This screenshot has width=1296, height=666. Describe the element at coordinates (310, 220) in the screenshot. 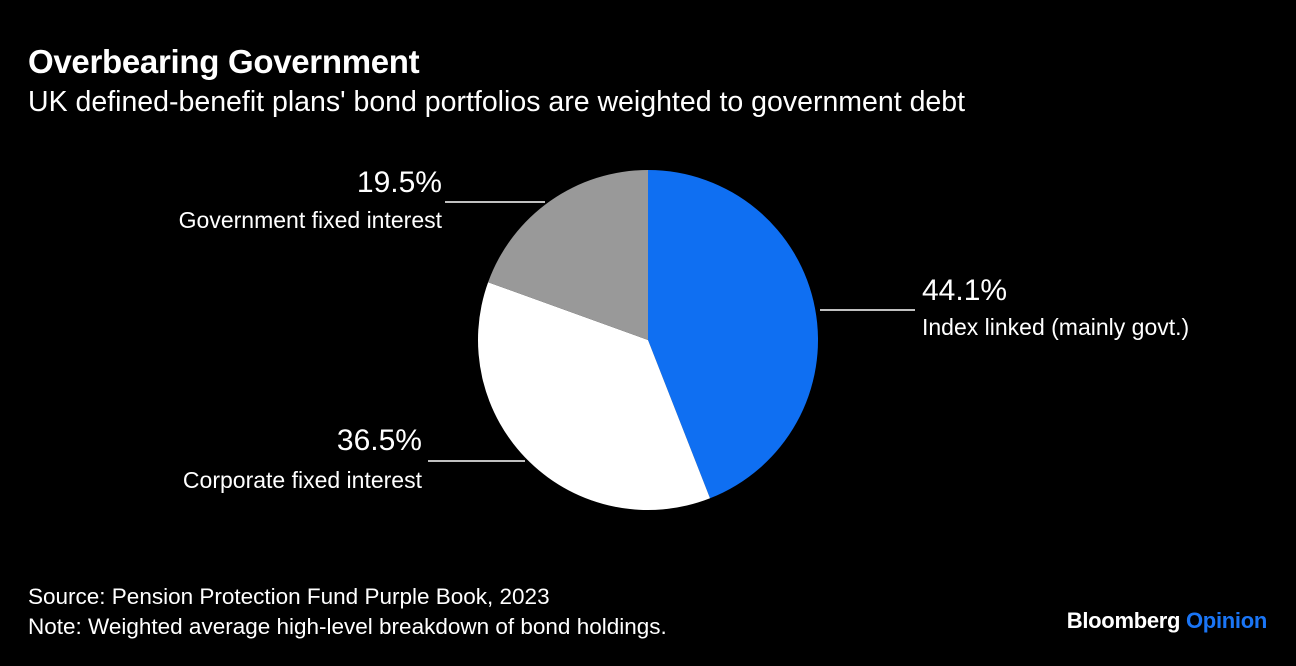

I see `slice-label-government: Government fixed interest` at that location.